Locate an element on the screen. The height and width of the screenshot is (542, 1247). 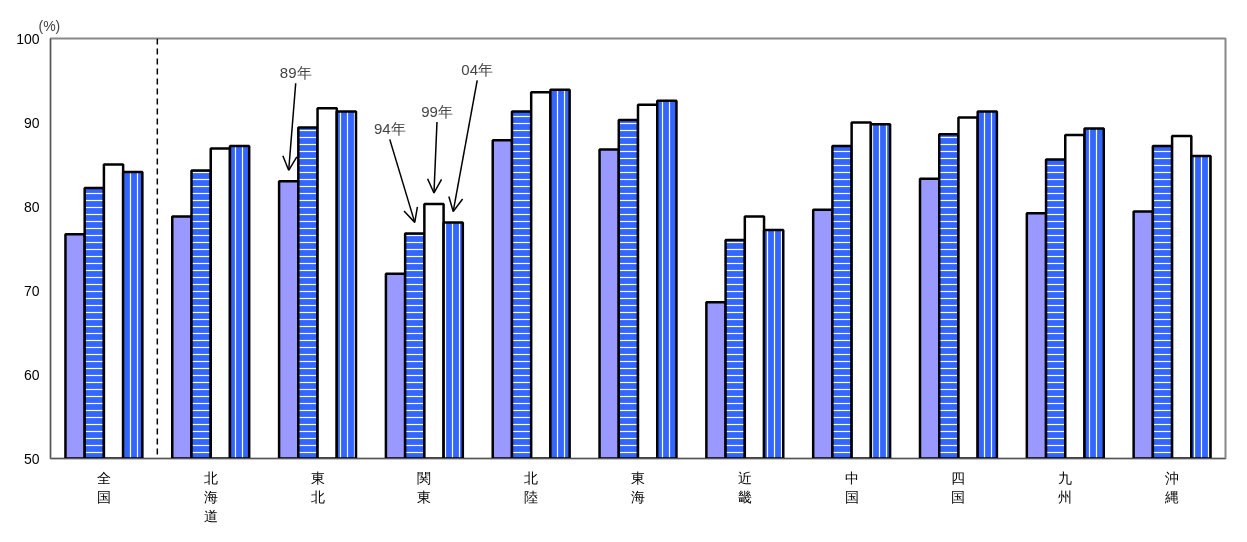
y-tick-label: 50 is located at coordinates (31, 458).